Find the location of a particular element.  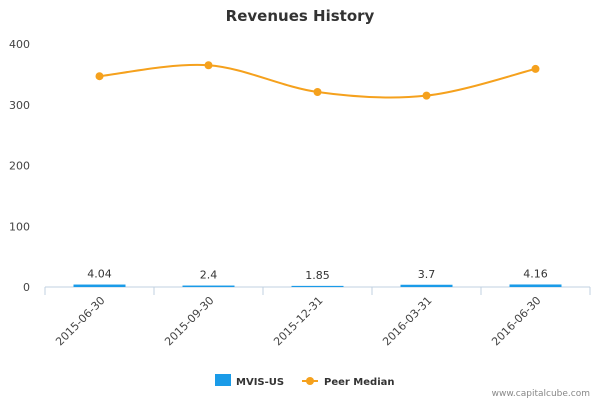

y-tick-label: 400 is located at coordinates (19, 44).